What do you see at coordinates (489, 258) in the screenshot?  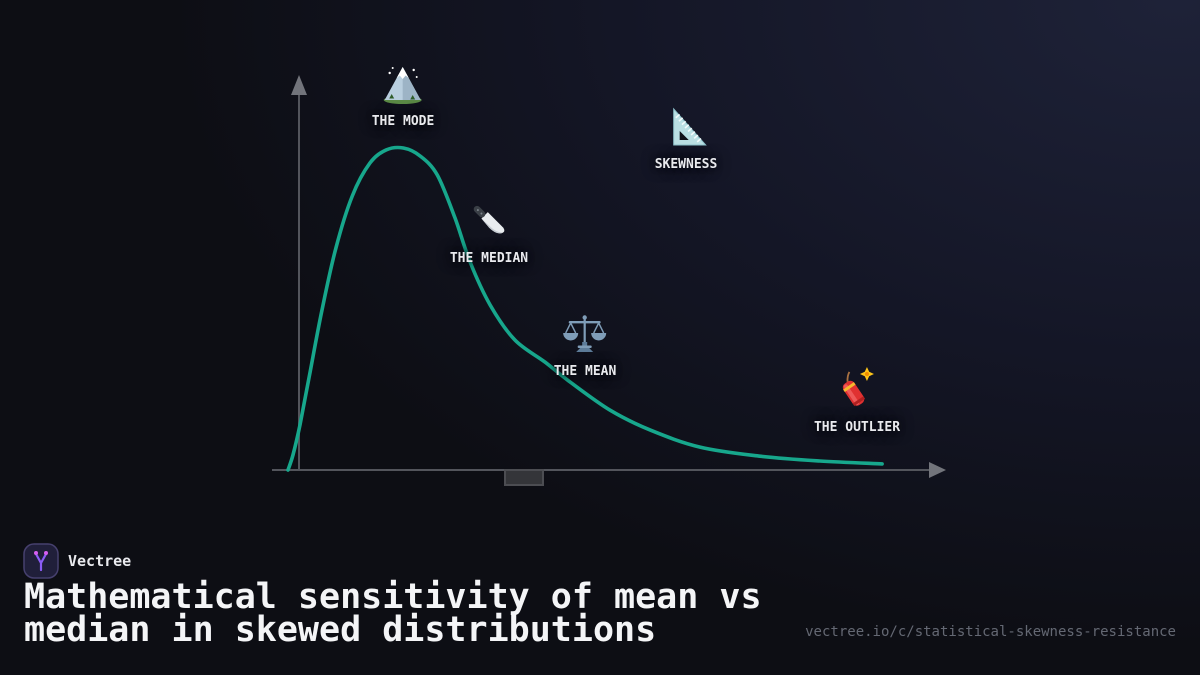 I see `annotation-label: THE MEDIAN` at bounding box center [489, 258].